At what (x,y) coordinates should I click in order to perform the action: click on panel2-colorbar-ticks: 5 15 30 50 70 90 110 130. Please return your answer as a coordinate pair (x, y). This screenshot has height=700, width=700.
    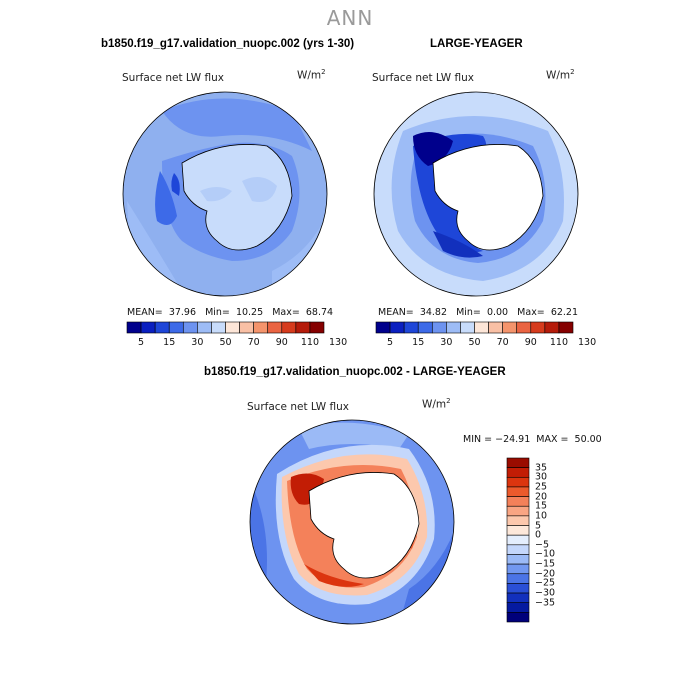
    Looking at the image, I should click on (486, 343).